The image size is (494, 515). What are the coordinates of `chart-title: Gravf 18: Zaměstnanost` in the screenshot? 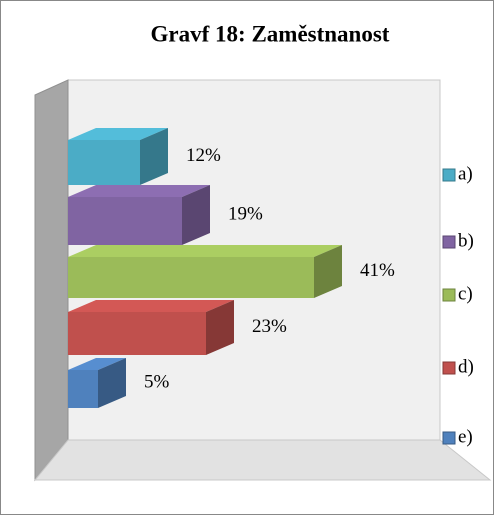 It's located at (270, 33).